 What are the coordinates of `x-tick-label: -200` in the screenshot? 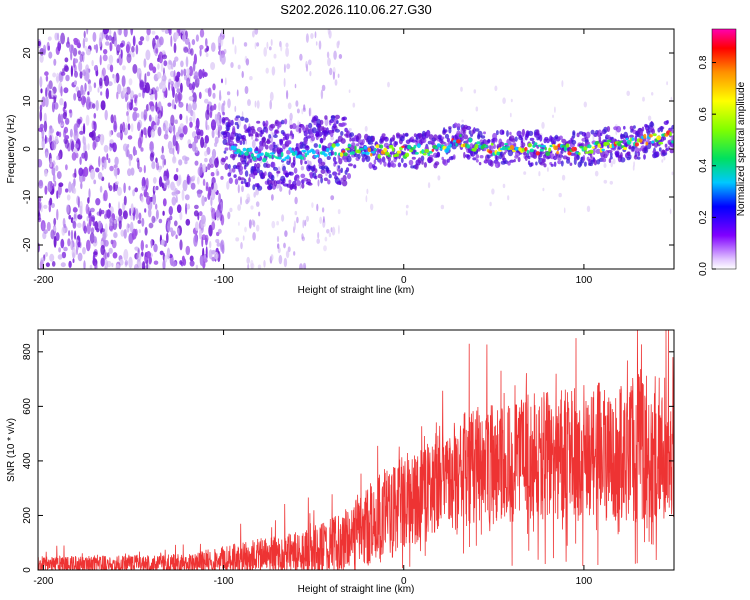 It's located at (43, 581).